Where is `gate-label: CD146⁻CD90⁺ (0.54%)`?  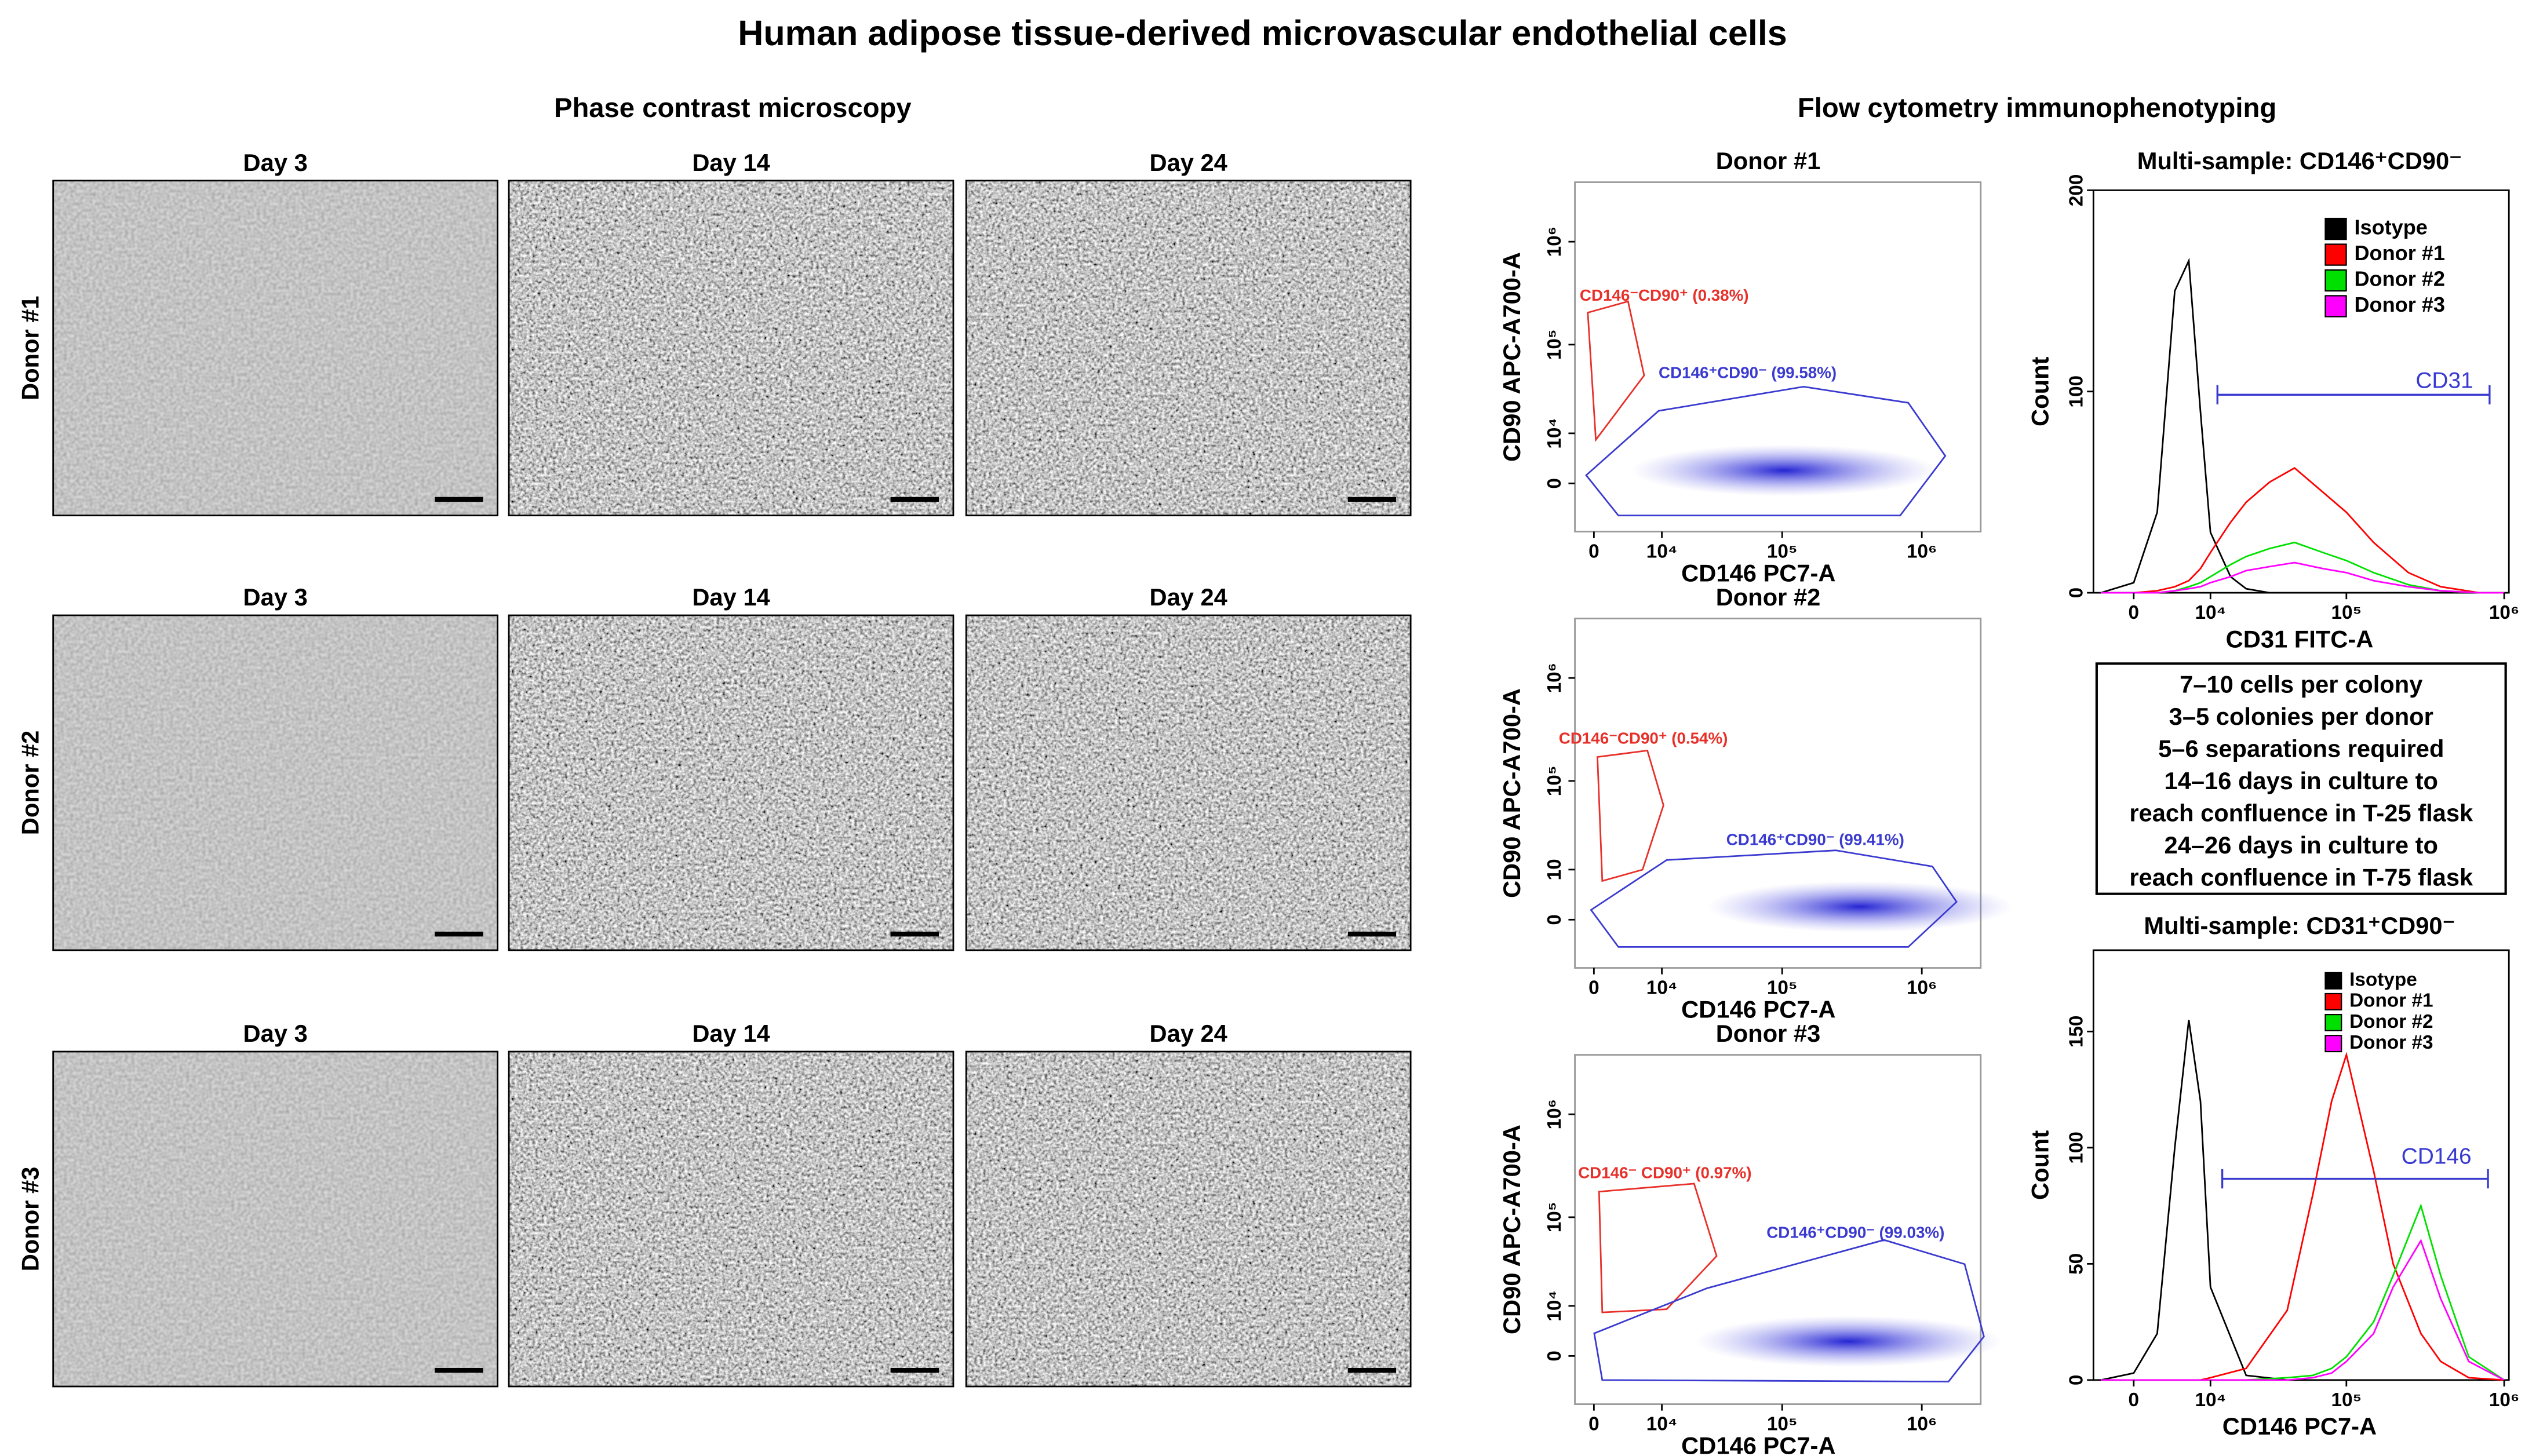 gate-label: CD146⁻CD90⁺ (0.54%) is located at coordinates (1643, 738).